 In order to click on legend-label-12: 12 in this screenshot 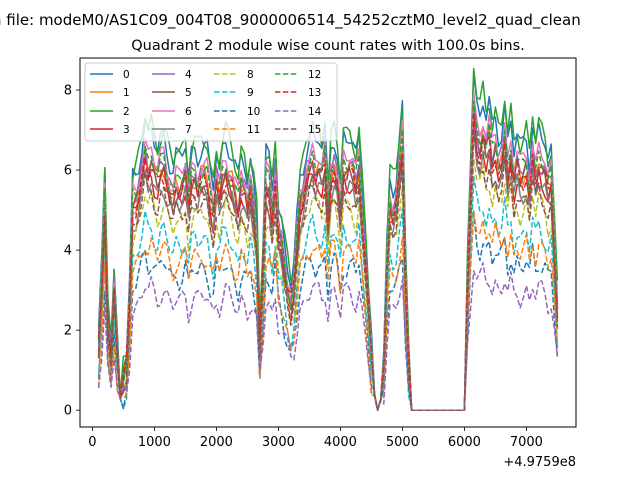, I will do `click(314, 75)`.